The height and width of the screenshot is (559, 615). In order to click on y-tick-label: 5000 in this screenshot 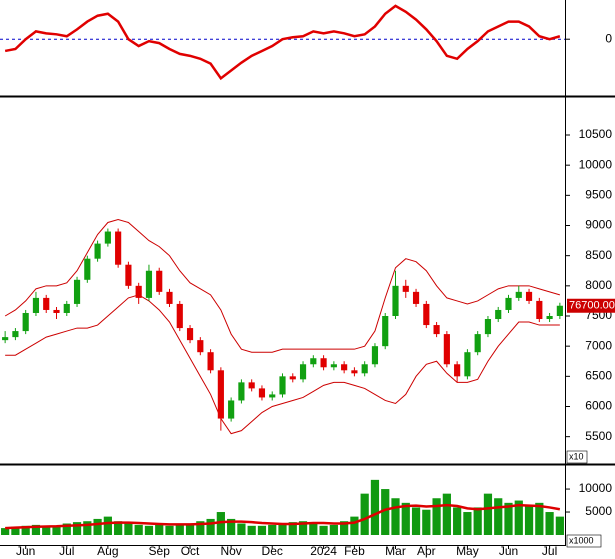, I will do `click(598, 511)`.